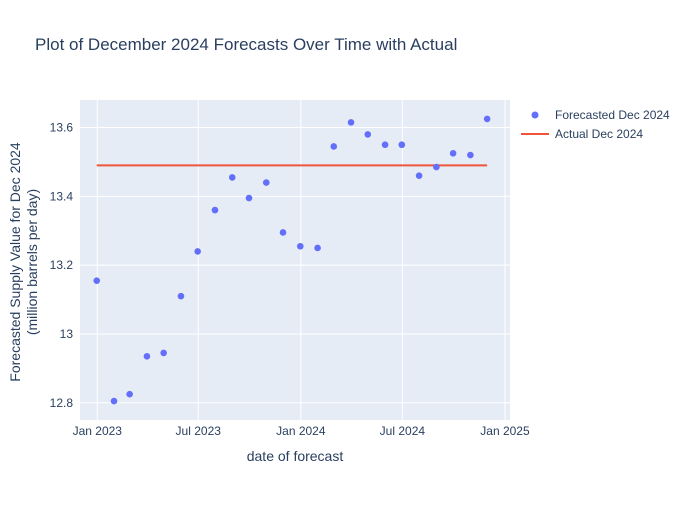 The height and width of the screenshot is (505, 700). I want to click on x-tick-label: Jul 2024, so click(403, 431).